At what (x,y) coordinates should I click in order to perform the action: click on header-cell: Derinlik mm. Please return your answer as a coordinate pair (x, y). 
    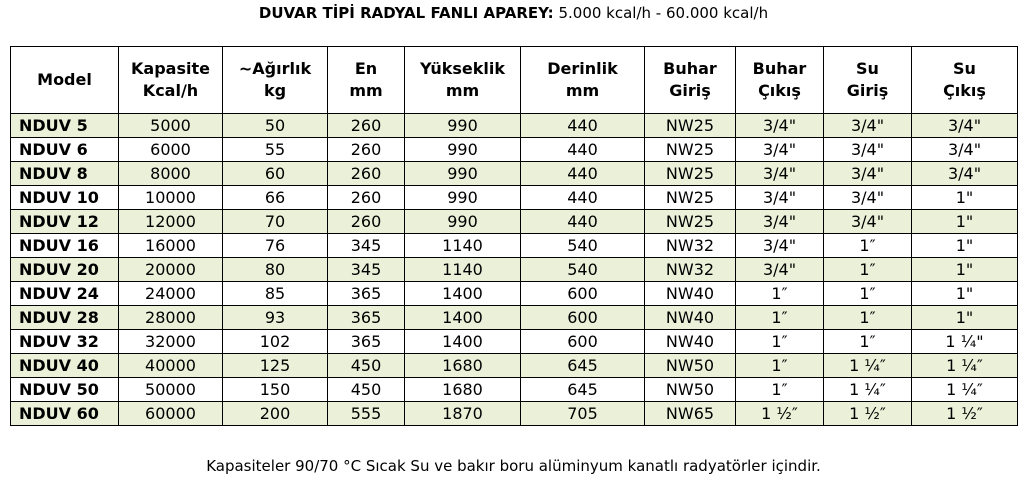
    Looking at the image, I should click on (582, 80).